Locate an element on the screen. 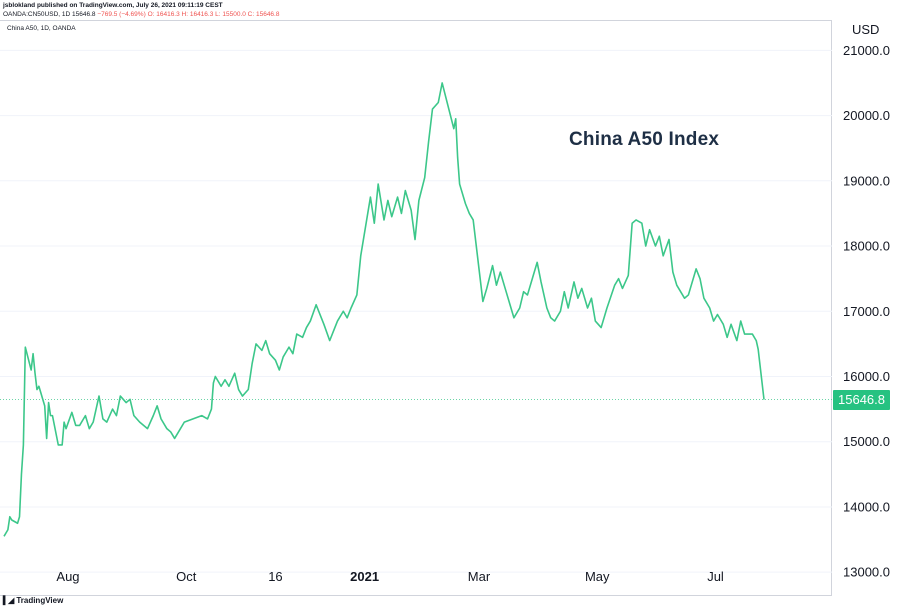 The width and height of the screenshot is (900, 610). y-tick-label: 16000.0 is located at coordinates (866, 376).